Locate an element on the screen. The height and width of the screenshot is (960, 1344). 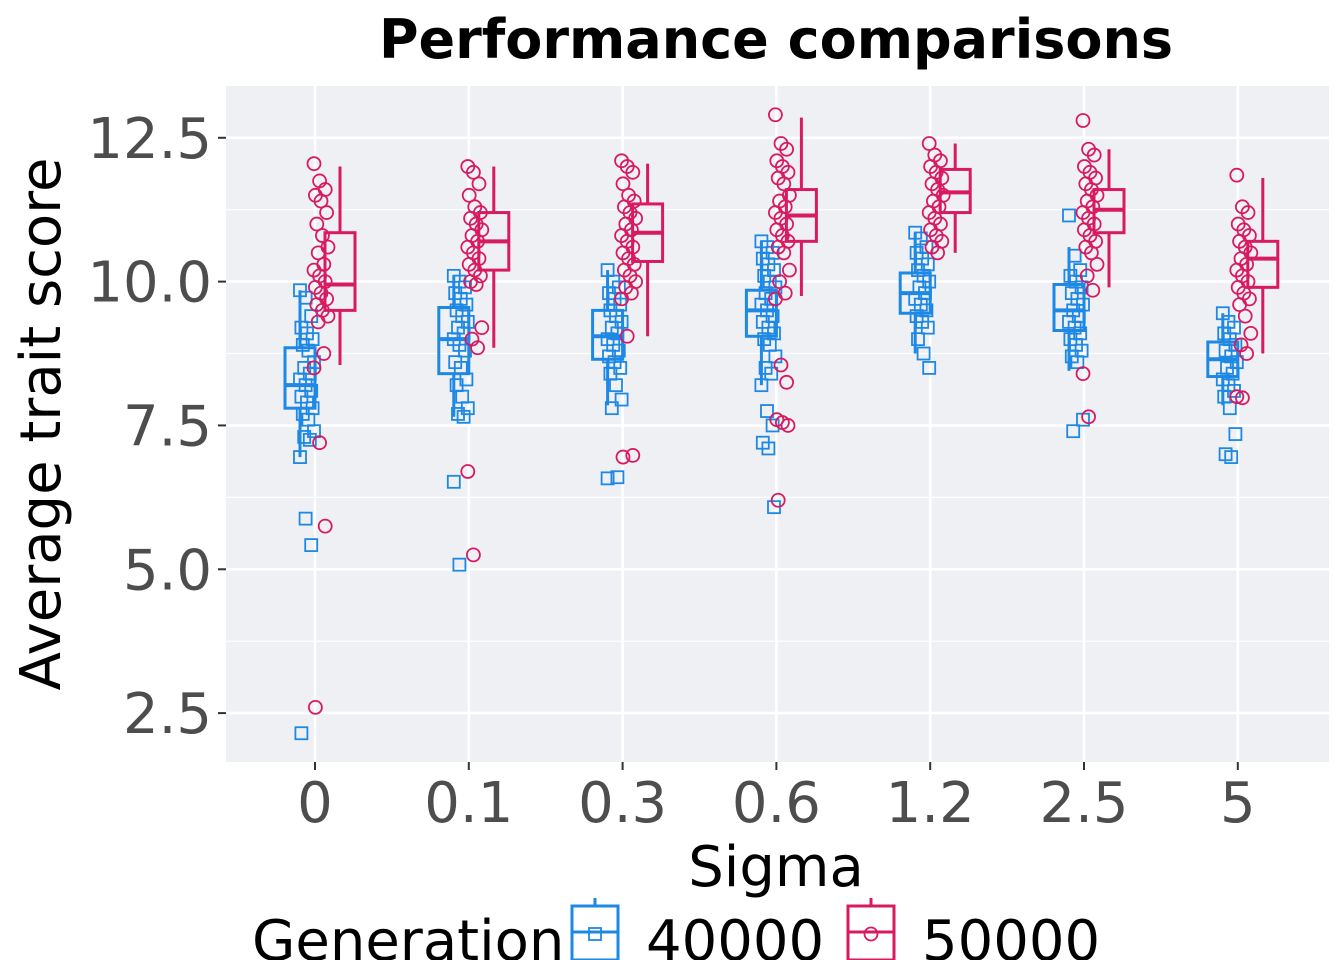
box-body is located at coordinates (1263, 264).